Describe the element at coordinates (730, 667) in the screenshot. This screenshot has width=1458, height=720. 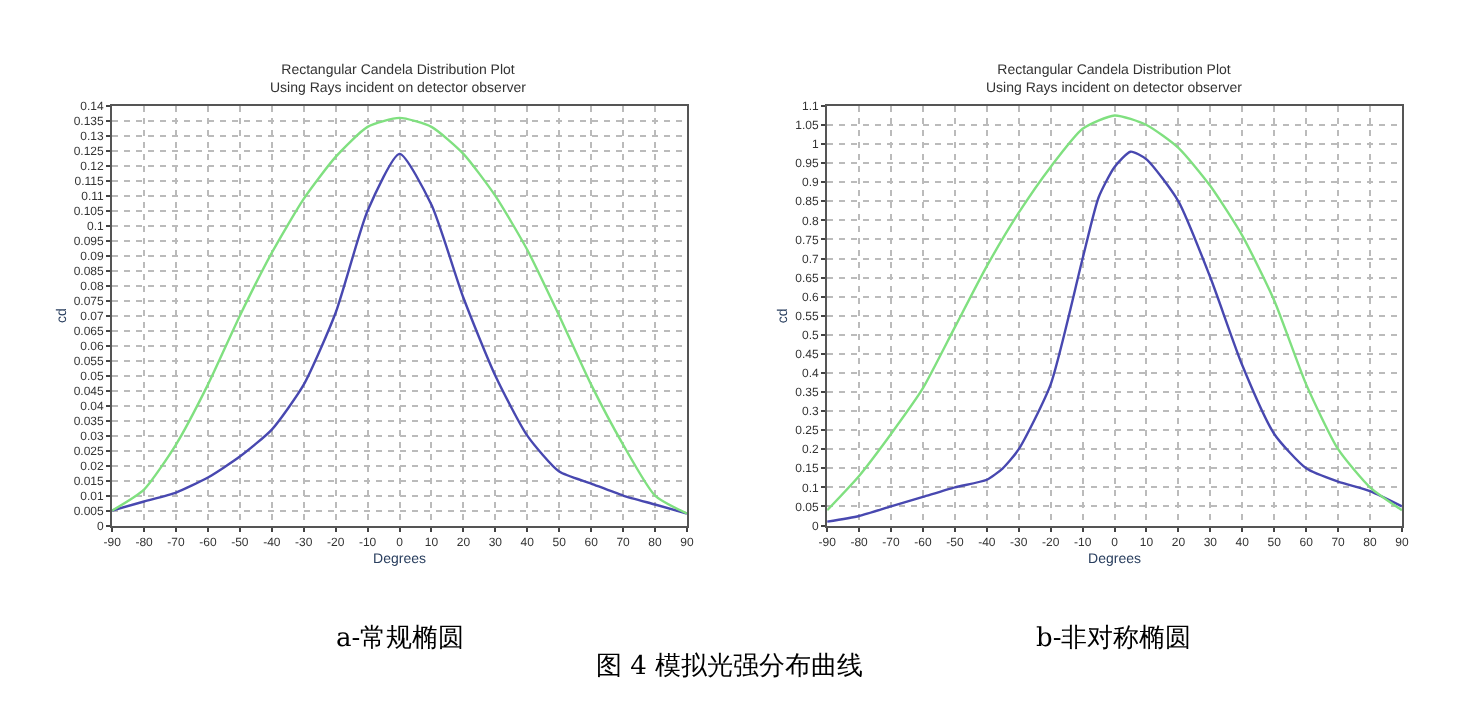
I see `caption: 图 4 模拟光强分布曲线` at that location.